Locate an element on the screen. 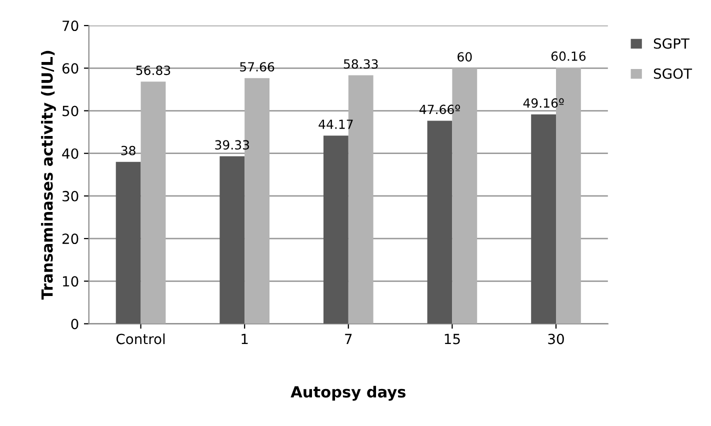 Image resolution: width=711 pixels, height=426 pixels. x-tick-label: 1 is located at coordinates (245, 339).